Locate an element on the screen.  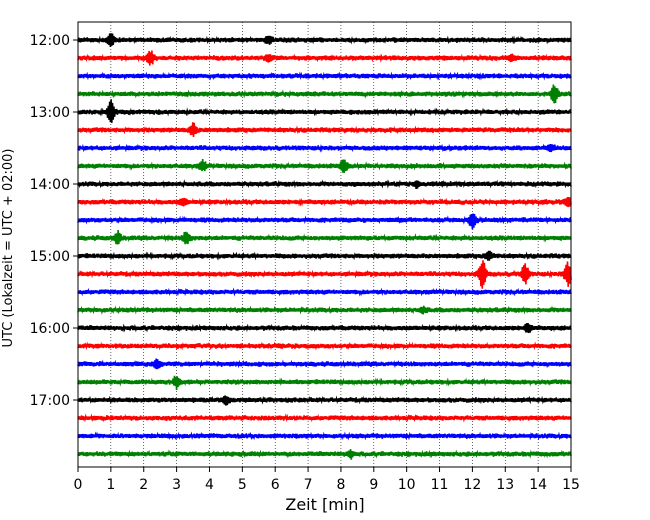
y-tick-label-2: 14:00 is located at coordinates (50, 185).